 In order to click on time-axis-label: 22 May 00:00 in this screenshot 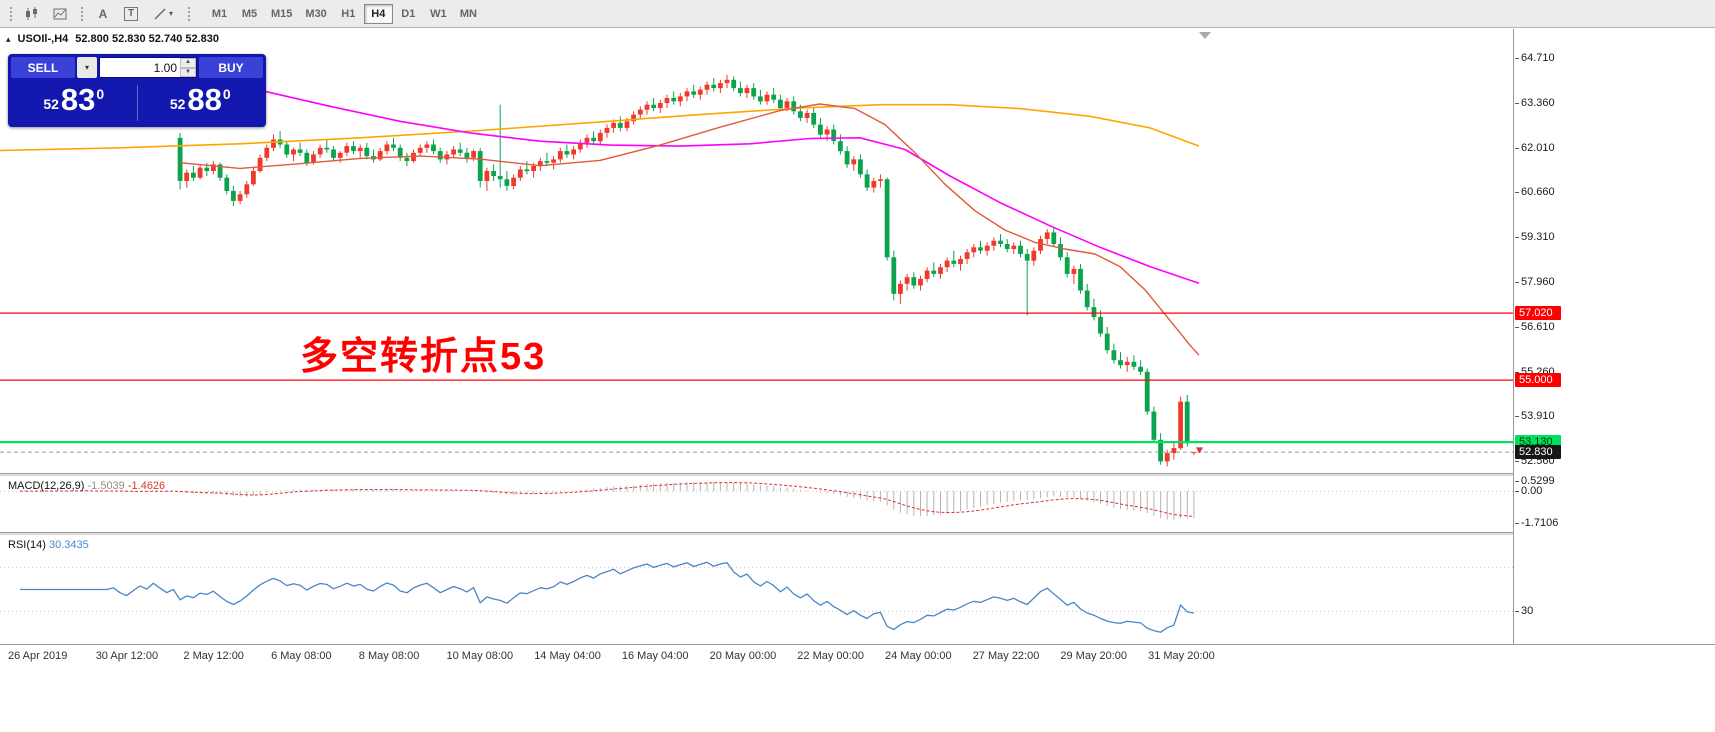, I will do `click(830, 656)`.